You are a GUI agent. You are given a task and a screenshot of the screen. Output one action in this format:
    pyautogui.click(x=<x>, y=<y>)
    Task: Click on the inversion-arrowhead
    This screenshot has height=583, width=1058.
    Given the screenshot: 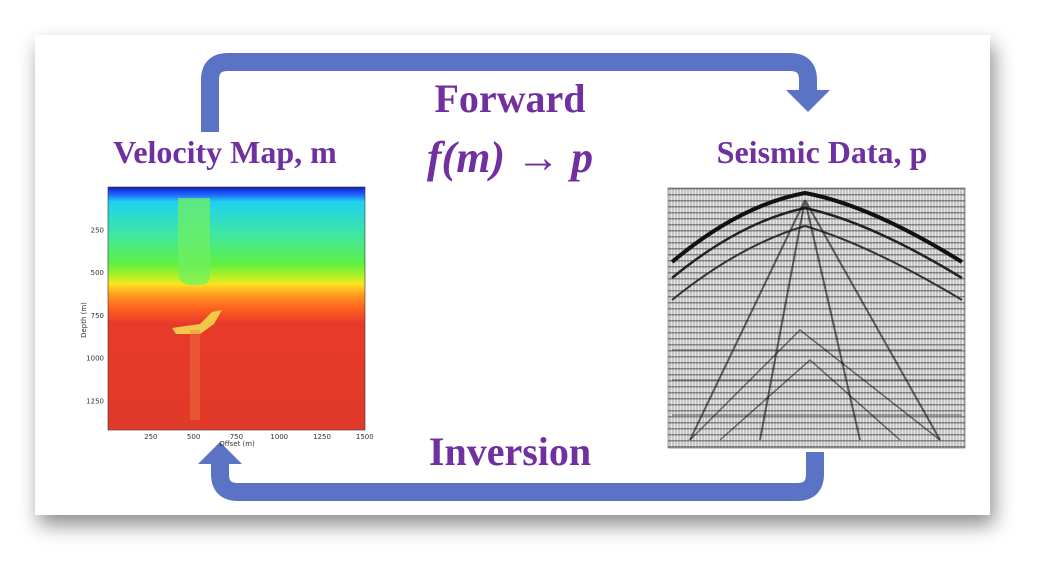 What is the action you would take?
    pyautogui.click(x=220, y=453)
    